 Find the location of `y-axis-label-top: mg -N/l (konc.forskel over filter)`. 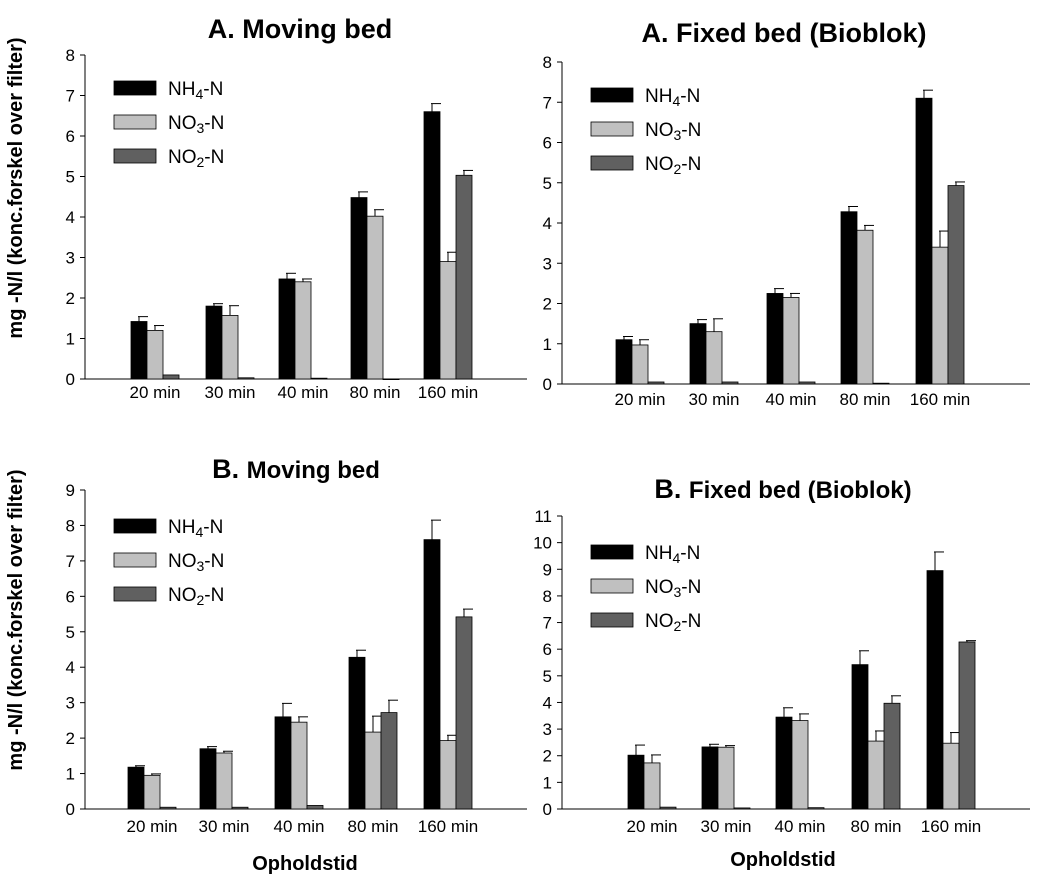

y-axis-label-top: mg -N/l (konc.forskel over filter) is located at coordinates (16, 187).